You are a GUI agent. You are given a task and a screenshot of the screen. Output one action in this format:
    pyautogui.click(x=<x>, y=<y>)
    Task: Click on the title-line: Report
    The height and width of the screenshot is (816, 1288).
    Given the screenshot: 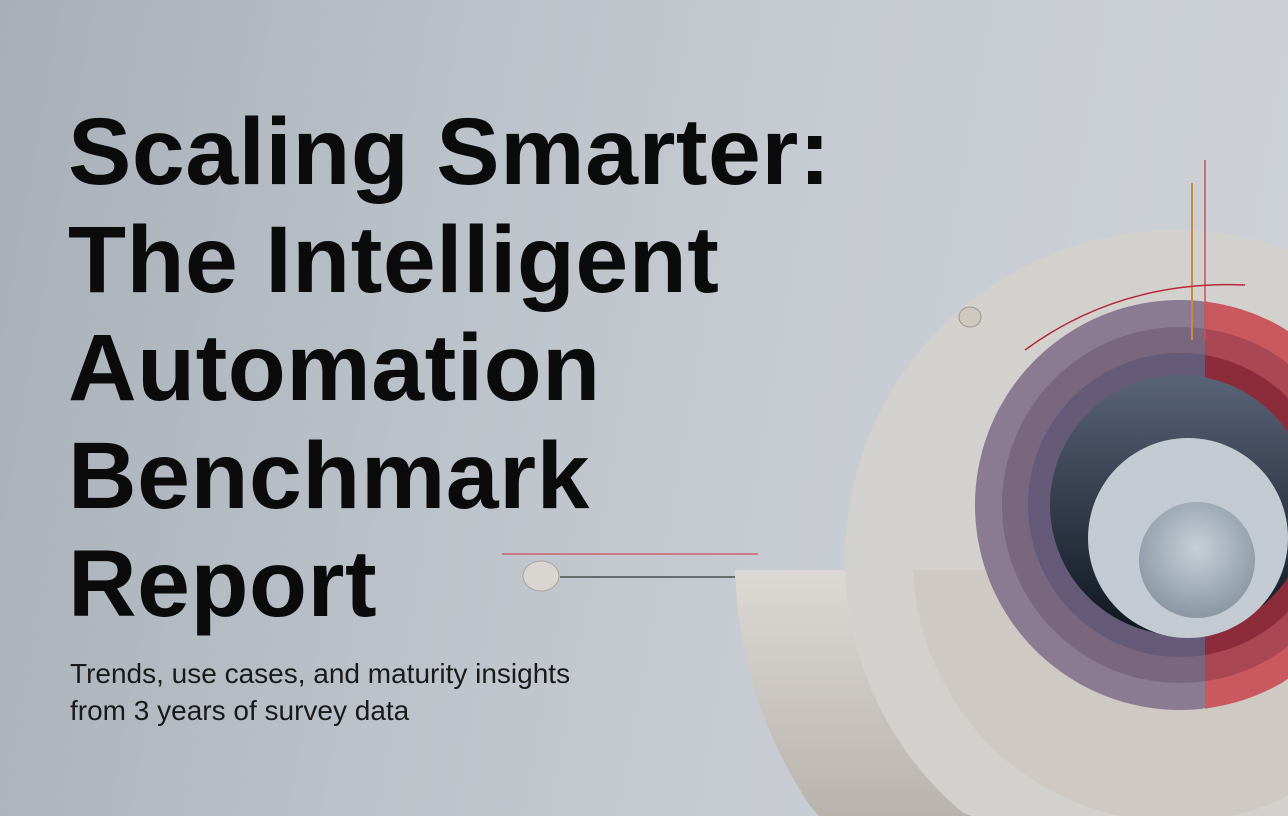 What is the action you would take?
    pyautogui.click(x=223, y=584)
    